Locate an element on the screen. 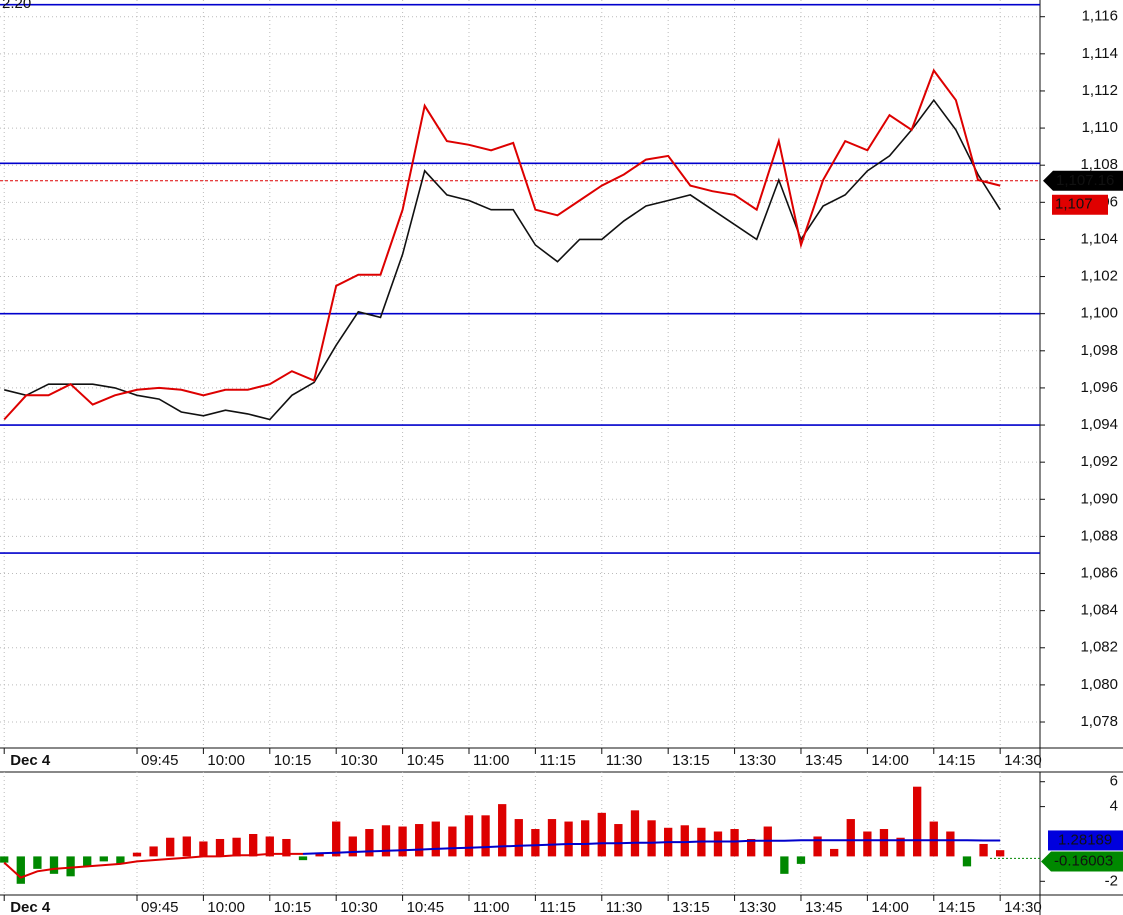 The height and width of the screenshot is (915, 1123). y-tick-label: 1,100 is located at coordinates (1099, 313).